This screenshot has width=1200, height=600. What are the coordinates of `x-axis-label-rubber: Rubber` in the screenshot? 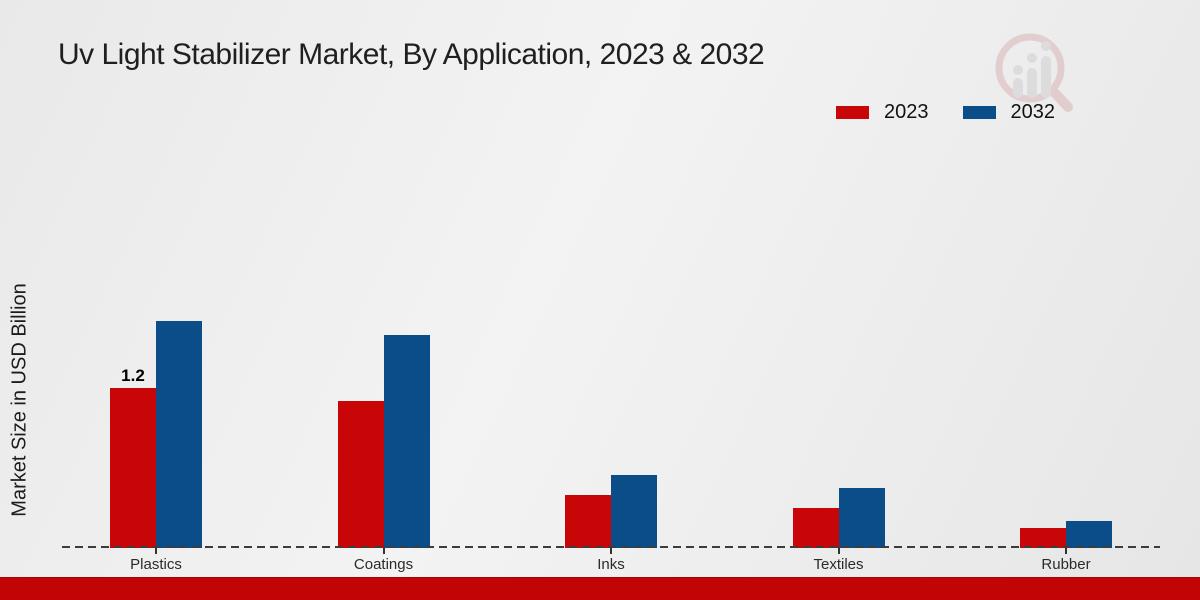 It's located at (1066, 564).